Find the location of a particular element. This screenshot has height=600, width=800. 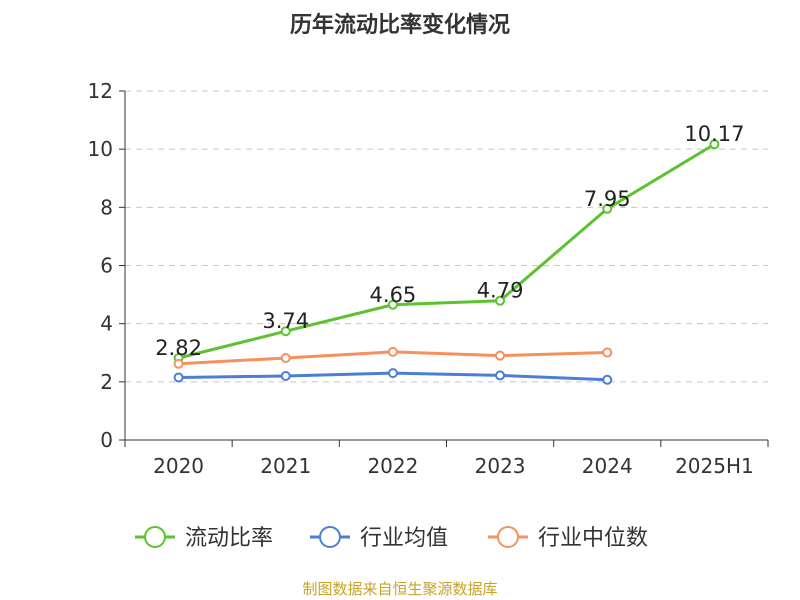

source-note: 制图数据来自恒生聚源数据库 is located at coordinates (399, 589).